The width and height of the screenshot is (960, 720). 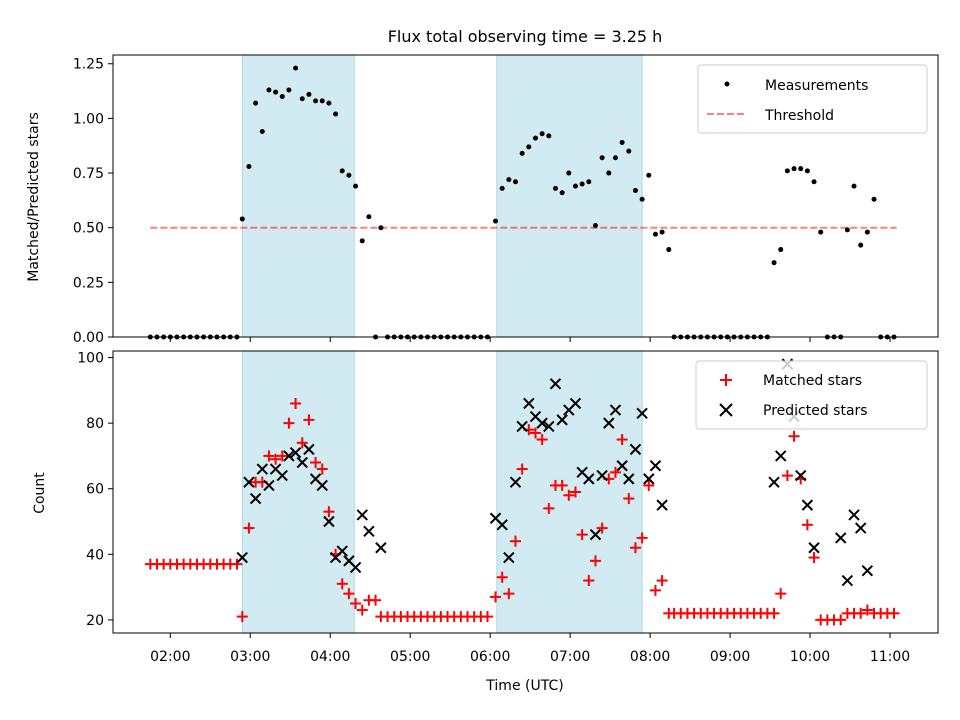 I want to click on bottom-y-axis-label: Count, so click(x=40, y=493).